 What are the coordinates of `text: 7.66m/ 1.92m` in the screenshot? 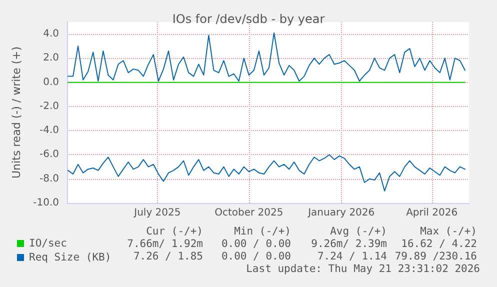 It's located at (165, 244).